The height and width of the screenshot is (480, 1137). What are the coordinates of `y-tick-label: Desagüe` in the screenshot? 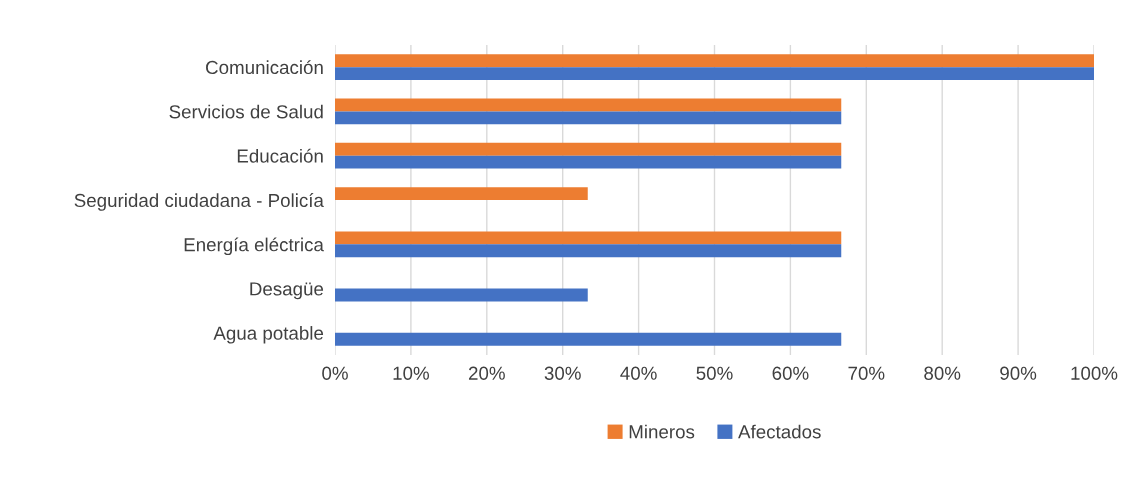 It's located at (287, 291).